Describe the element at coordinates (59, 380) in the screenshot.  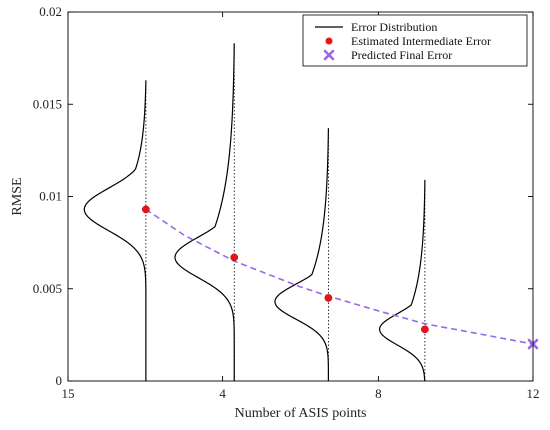
I see `y-tick-label: 0` at that location.